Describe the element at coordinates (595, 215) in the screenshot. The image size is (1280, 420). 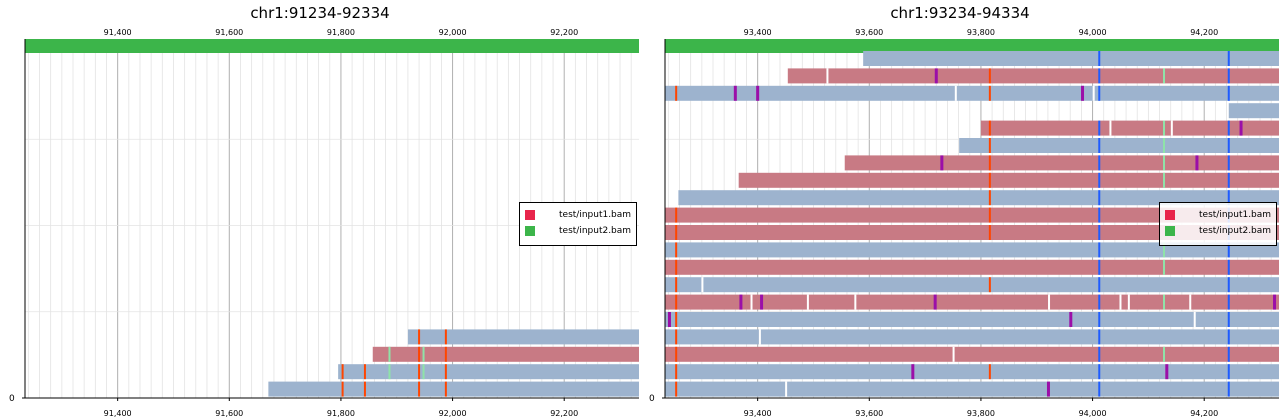
I see `legend-label-input1: test/input1.bam` at that location.